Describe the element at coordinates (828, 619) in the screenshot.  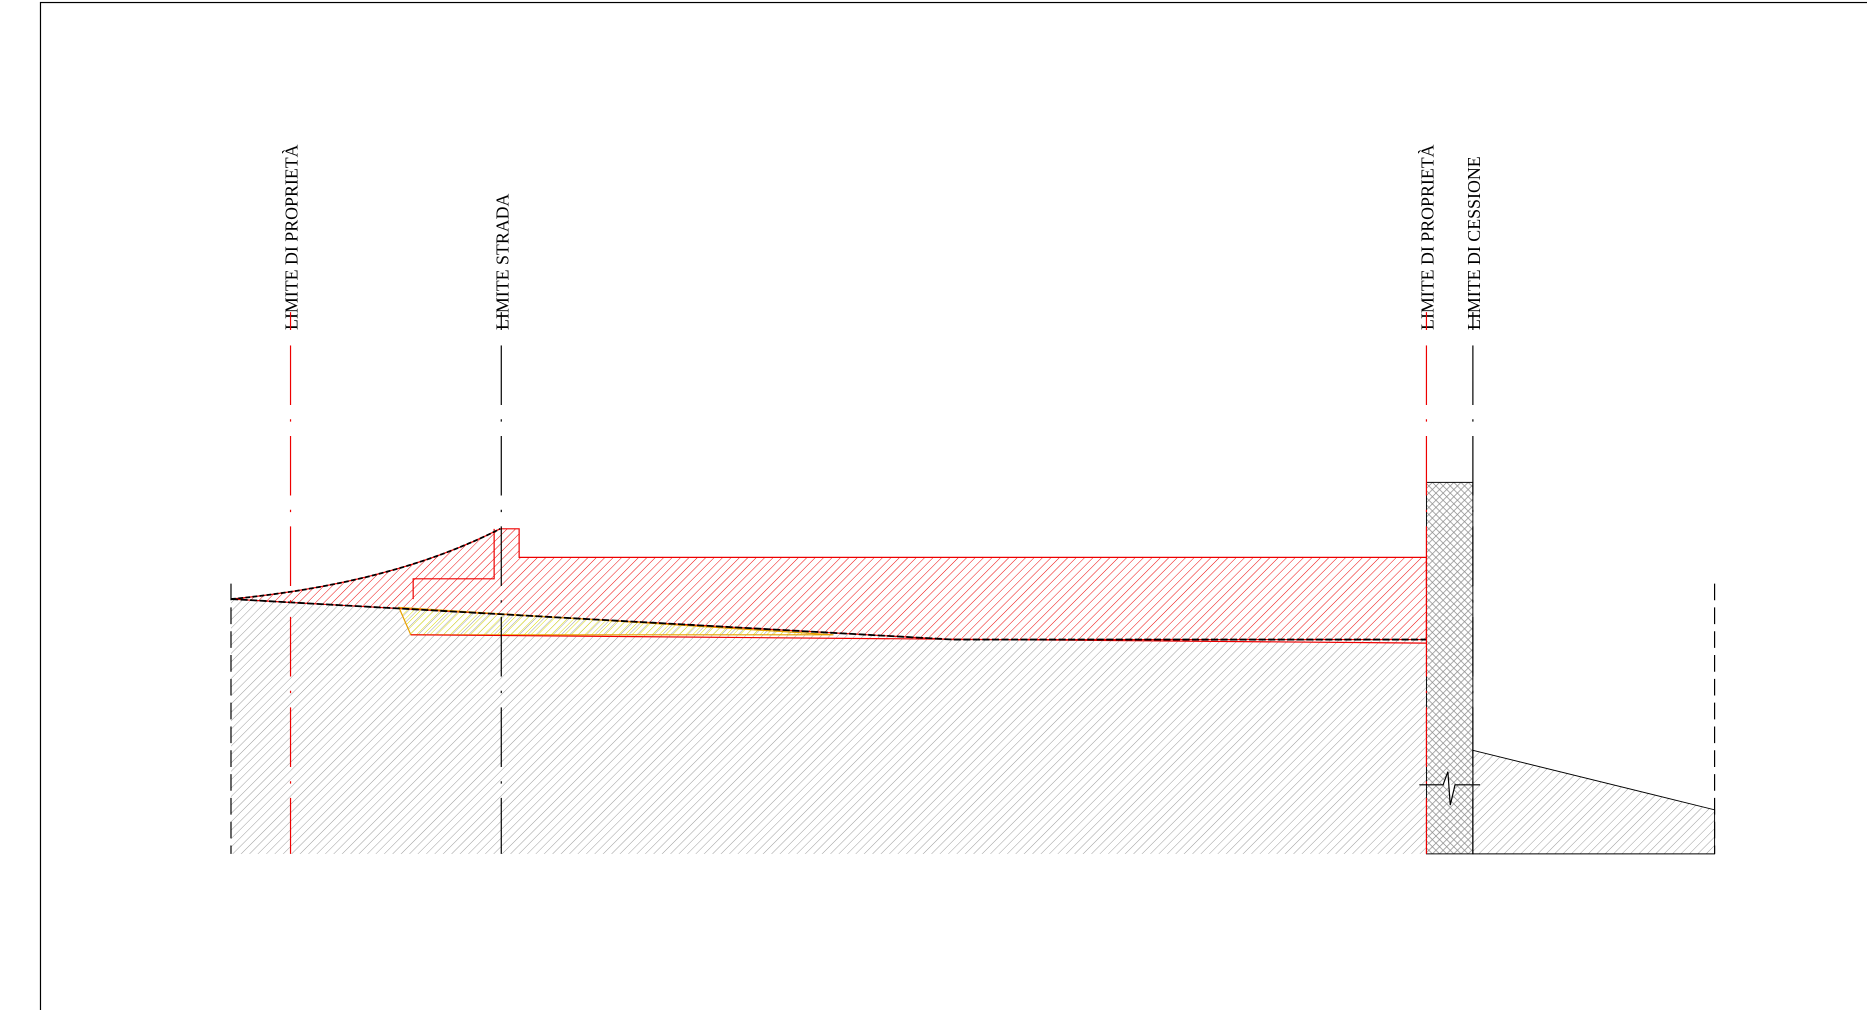
I see `existing-profile` at that location.